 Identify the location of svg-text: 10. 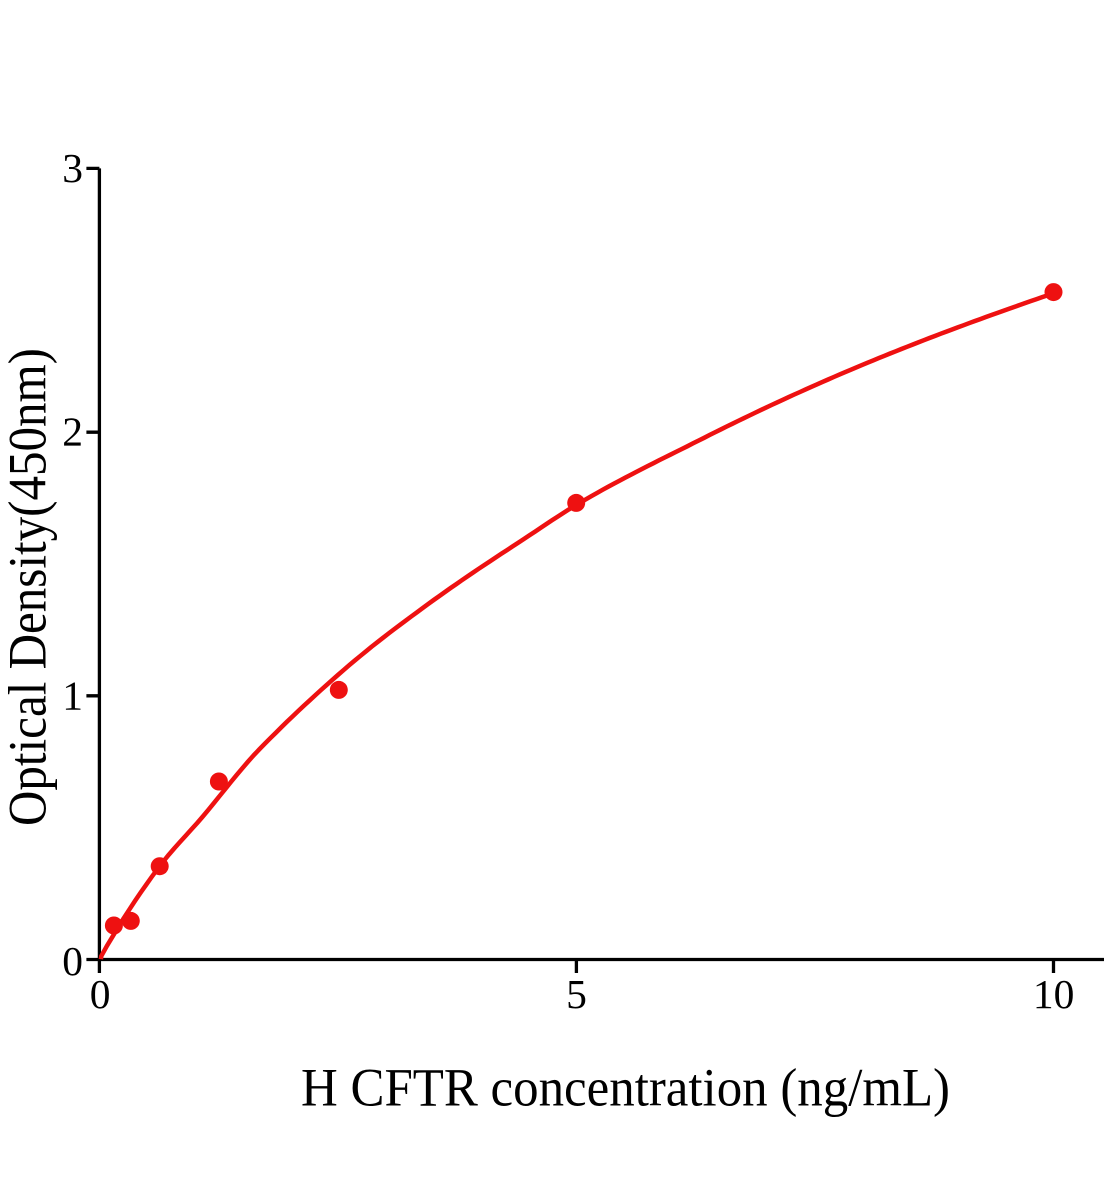
(1054, 994).